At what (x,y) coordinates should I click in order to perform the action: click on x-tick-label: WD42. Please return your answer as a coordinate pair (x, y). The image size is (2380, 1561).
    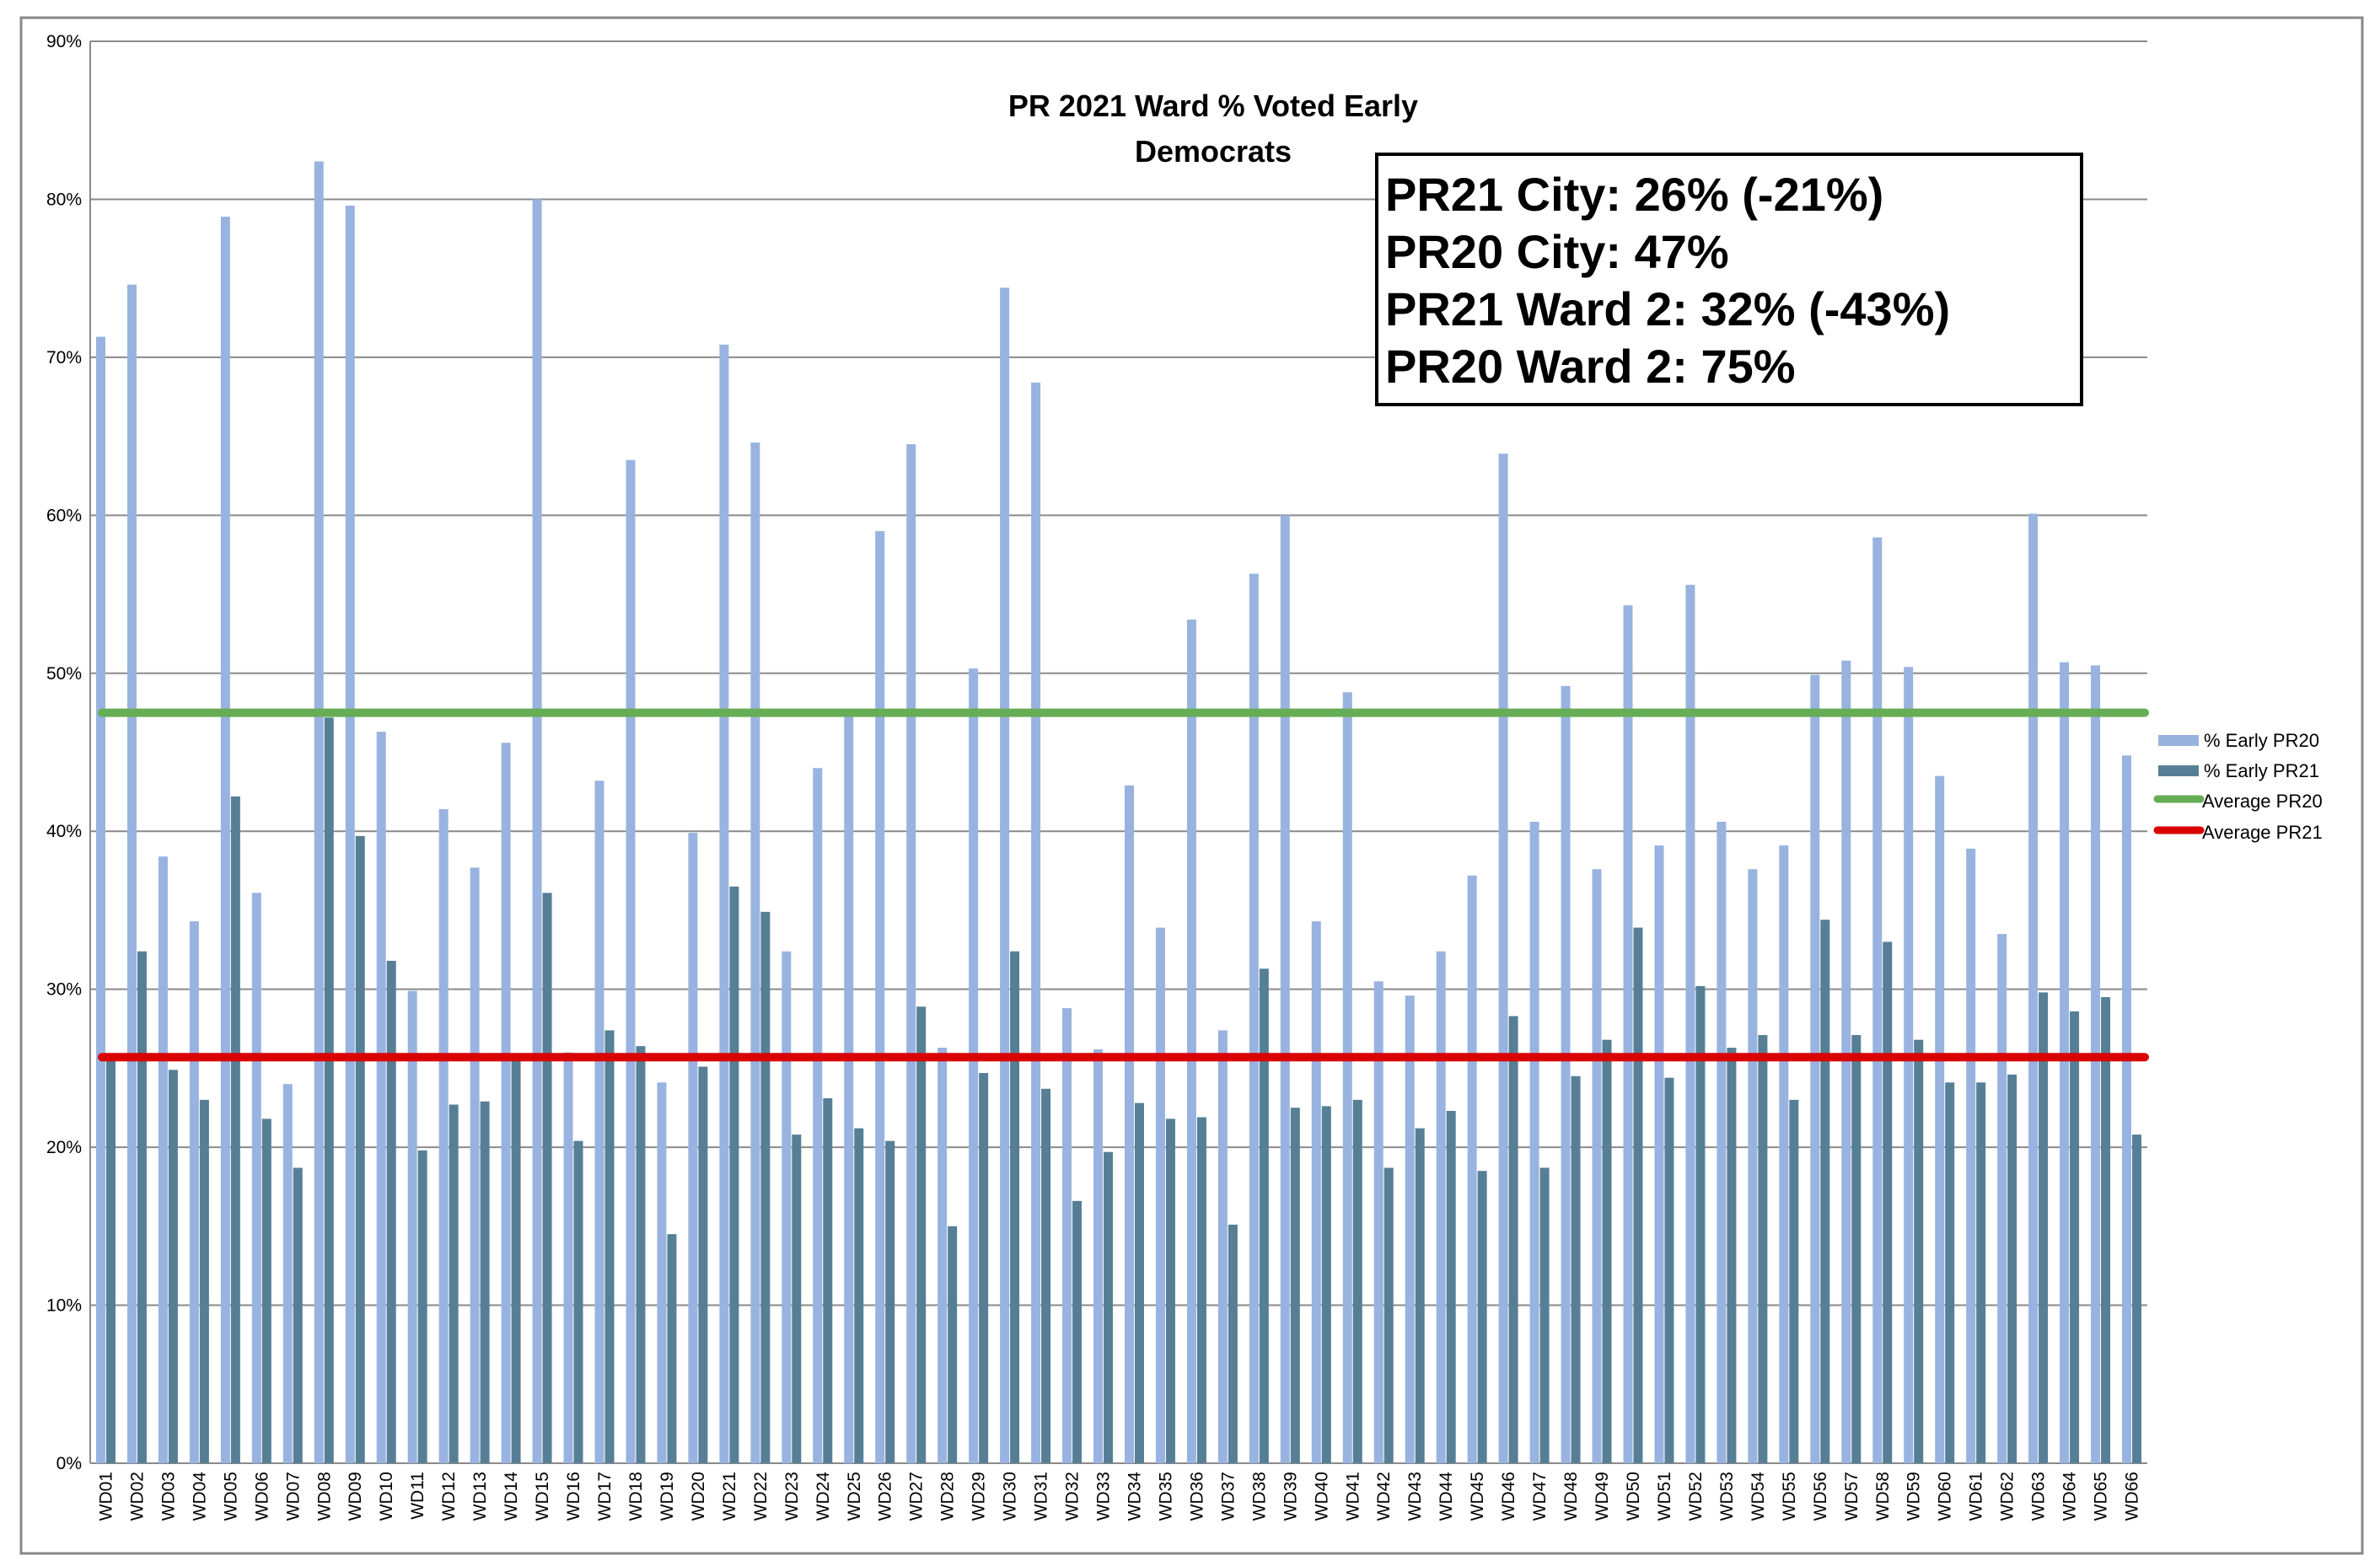
    Looking at the image, I should click on (1384, 1496).